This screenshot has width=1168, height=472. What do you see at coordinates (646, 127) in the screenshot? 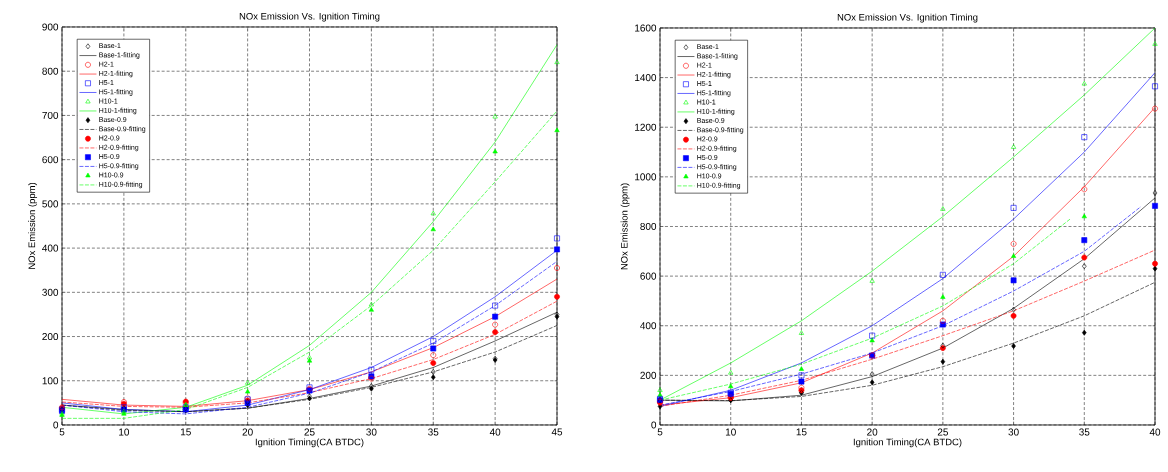
I see `y-tick-label: 1200` at bounding box center [646, 127].